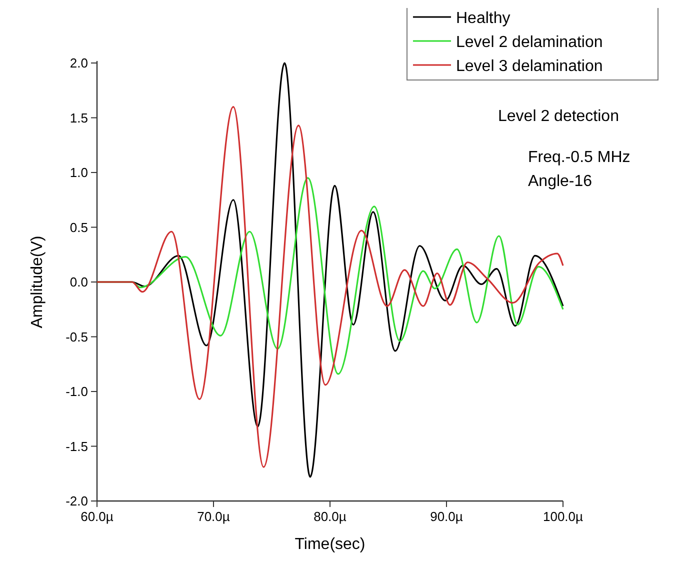  I want to click on y-tick-label: 0.5, so click(79, 227).